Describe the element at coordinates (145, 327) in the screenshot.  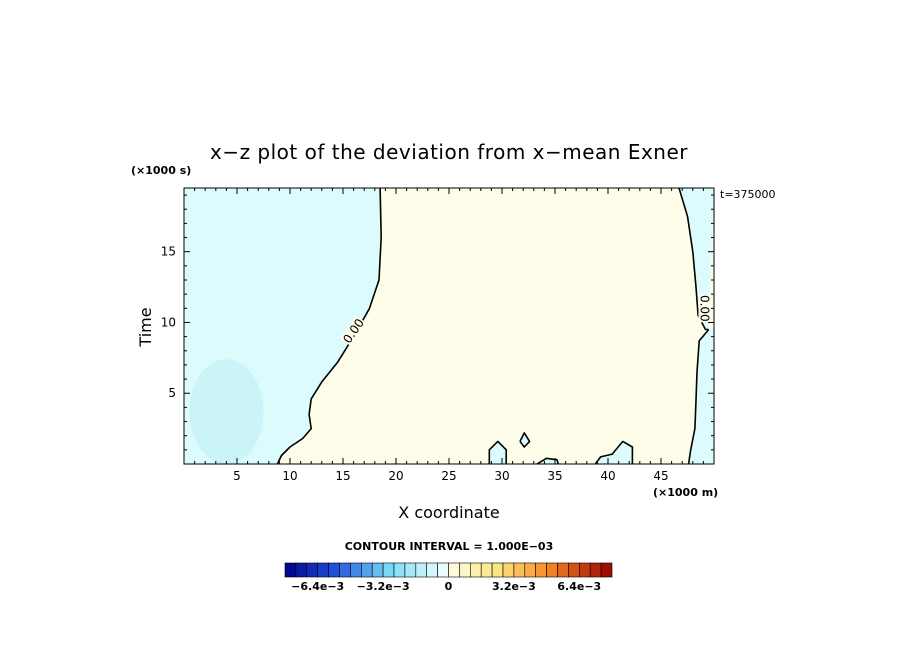
I see `y-axis-label: Time` at that location.